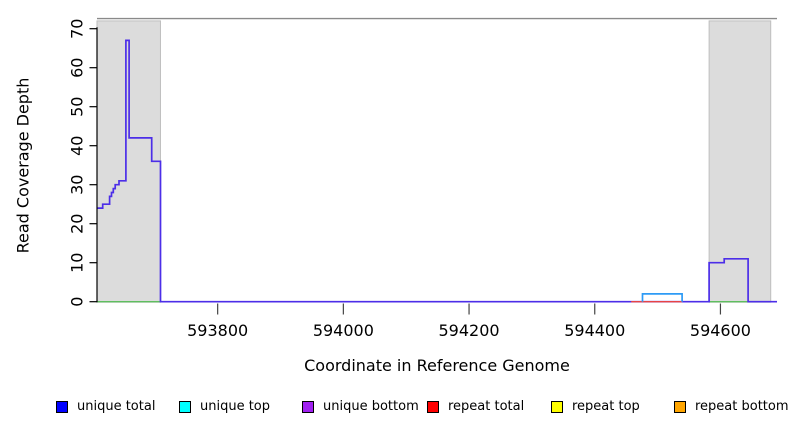 Image resolution: width=792 pixels, height=432 pixels. I want to click on x-tick-label: 594400, so click(594, 330).